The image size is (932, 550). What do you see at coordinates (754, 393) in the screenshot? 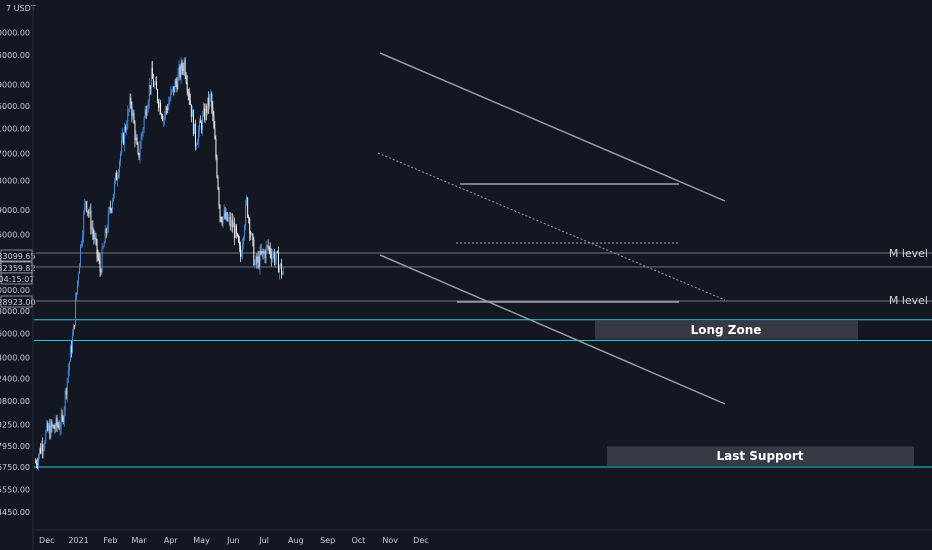
I see `zones: Long Zone Last Support` at bounding box center [754, 393].